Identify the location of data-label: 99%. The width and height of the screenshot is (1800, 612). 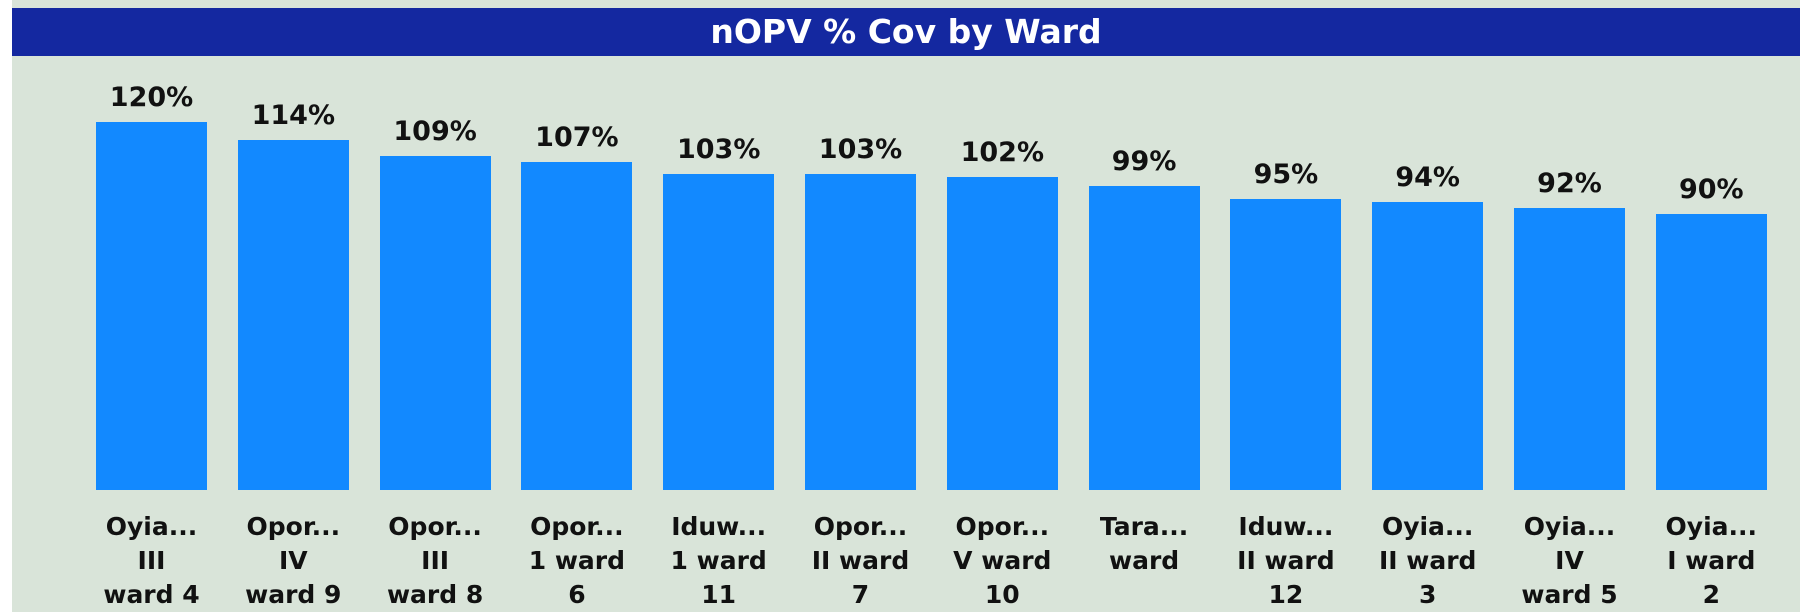
(1144, 162).